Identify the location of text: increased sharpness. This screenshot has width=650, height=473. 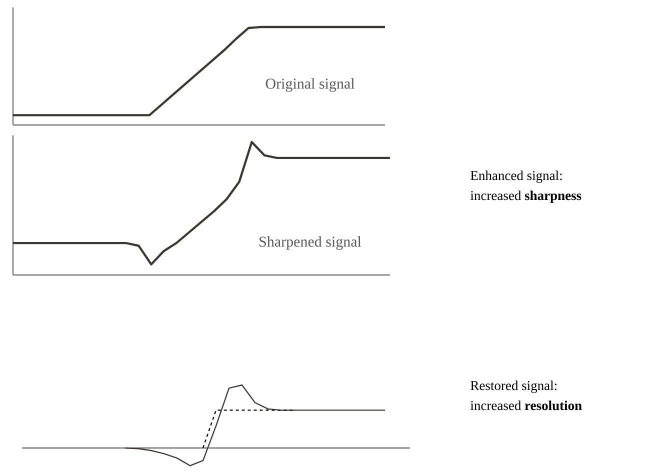
(526, 196).